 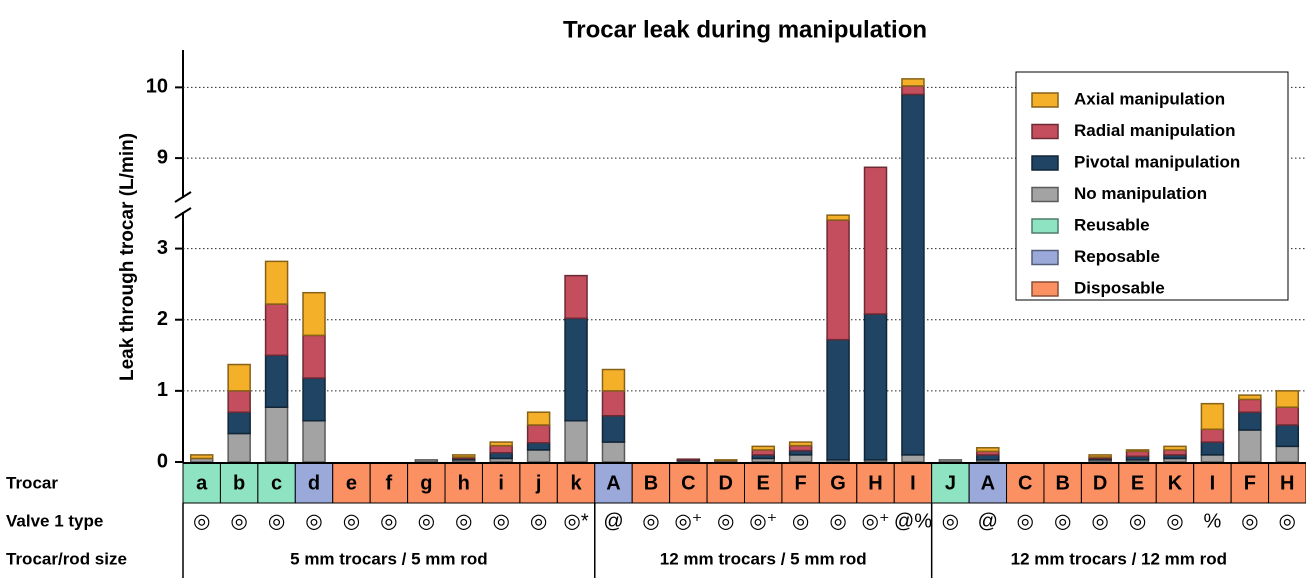 I want to click on y-tick-label: 3, so click(x=162, y=248).